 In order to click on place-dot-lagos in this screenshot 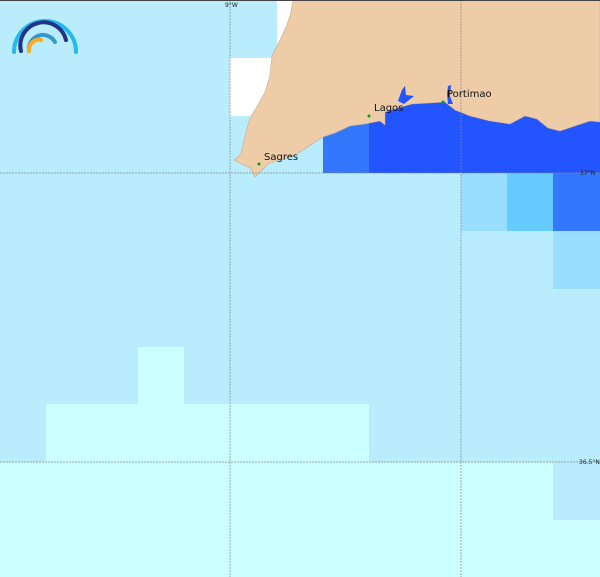, I will do `click(369, 116)`.